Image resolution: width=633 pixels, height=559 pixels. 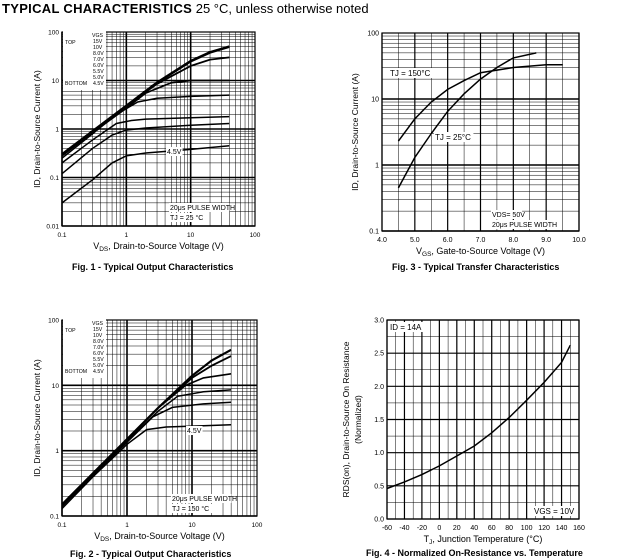 I want to click on annotation-vds-bg, so click(x=507, y=214).